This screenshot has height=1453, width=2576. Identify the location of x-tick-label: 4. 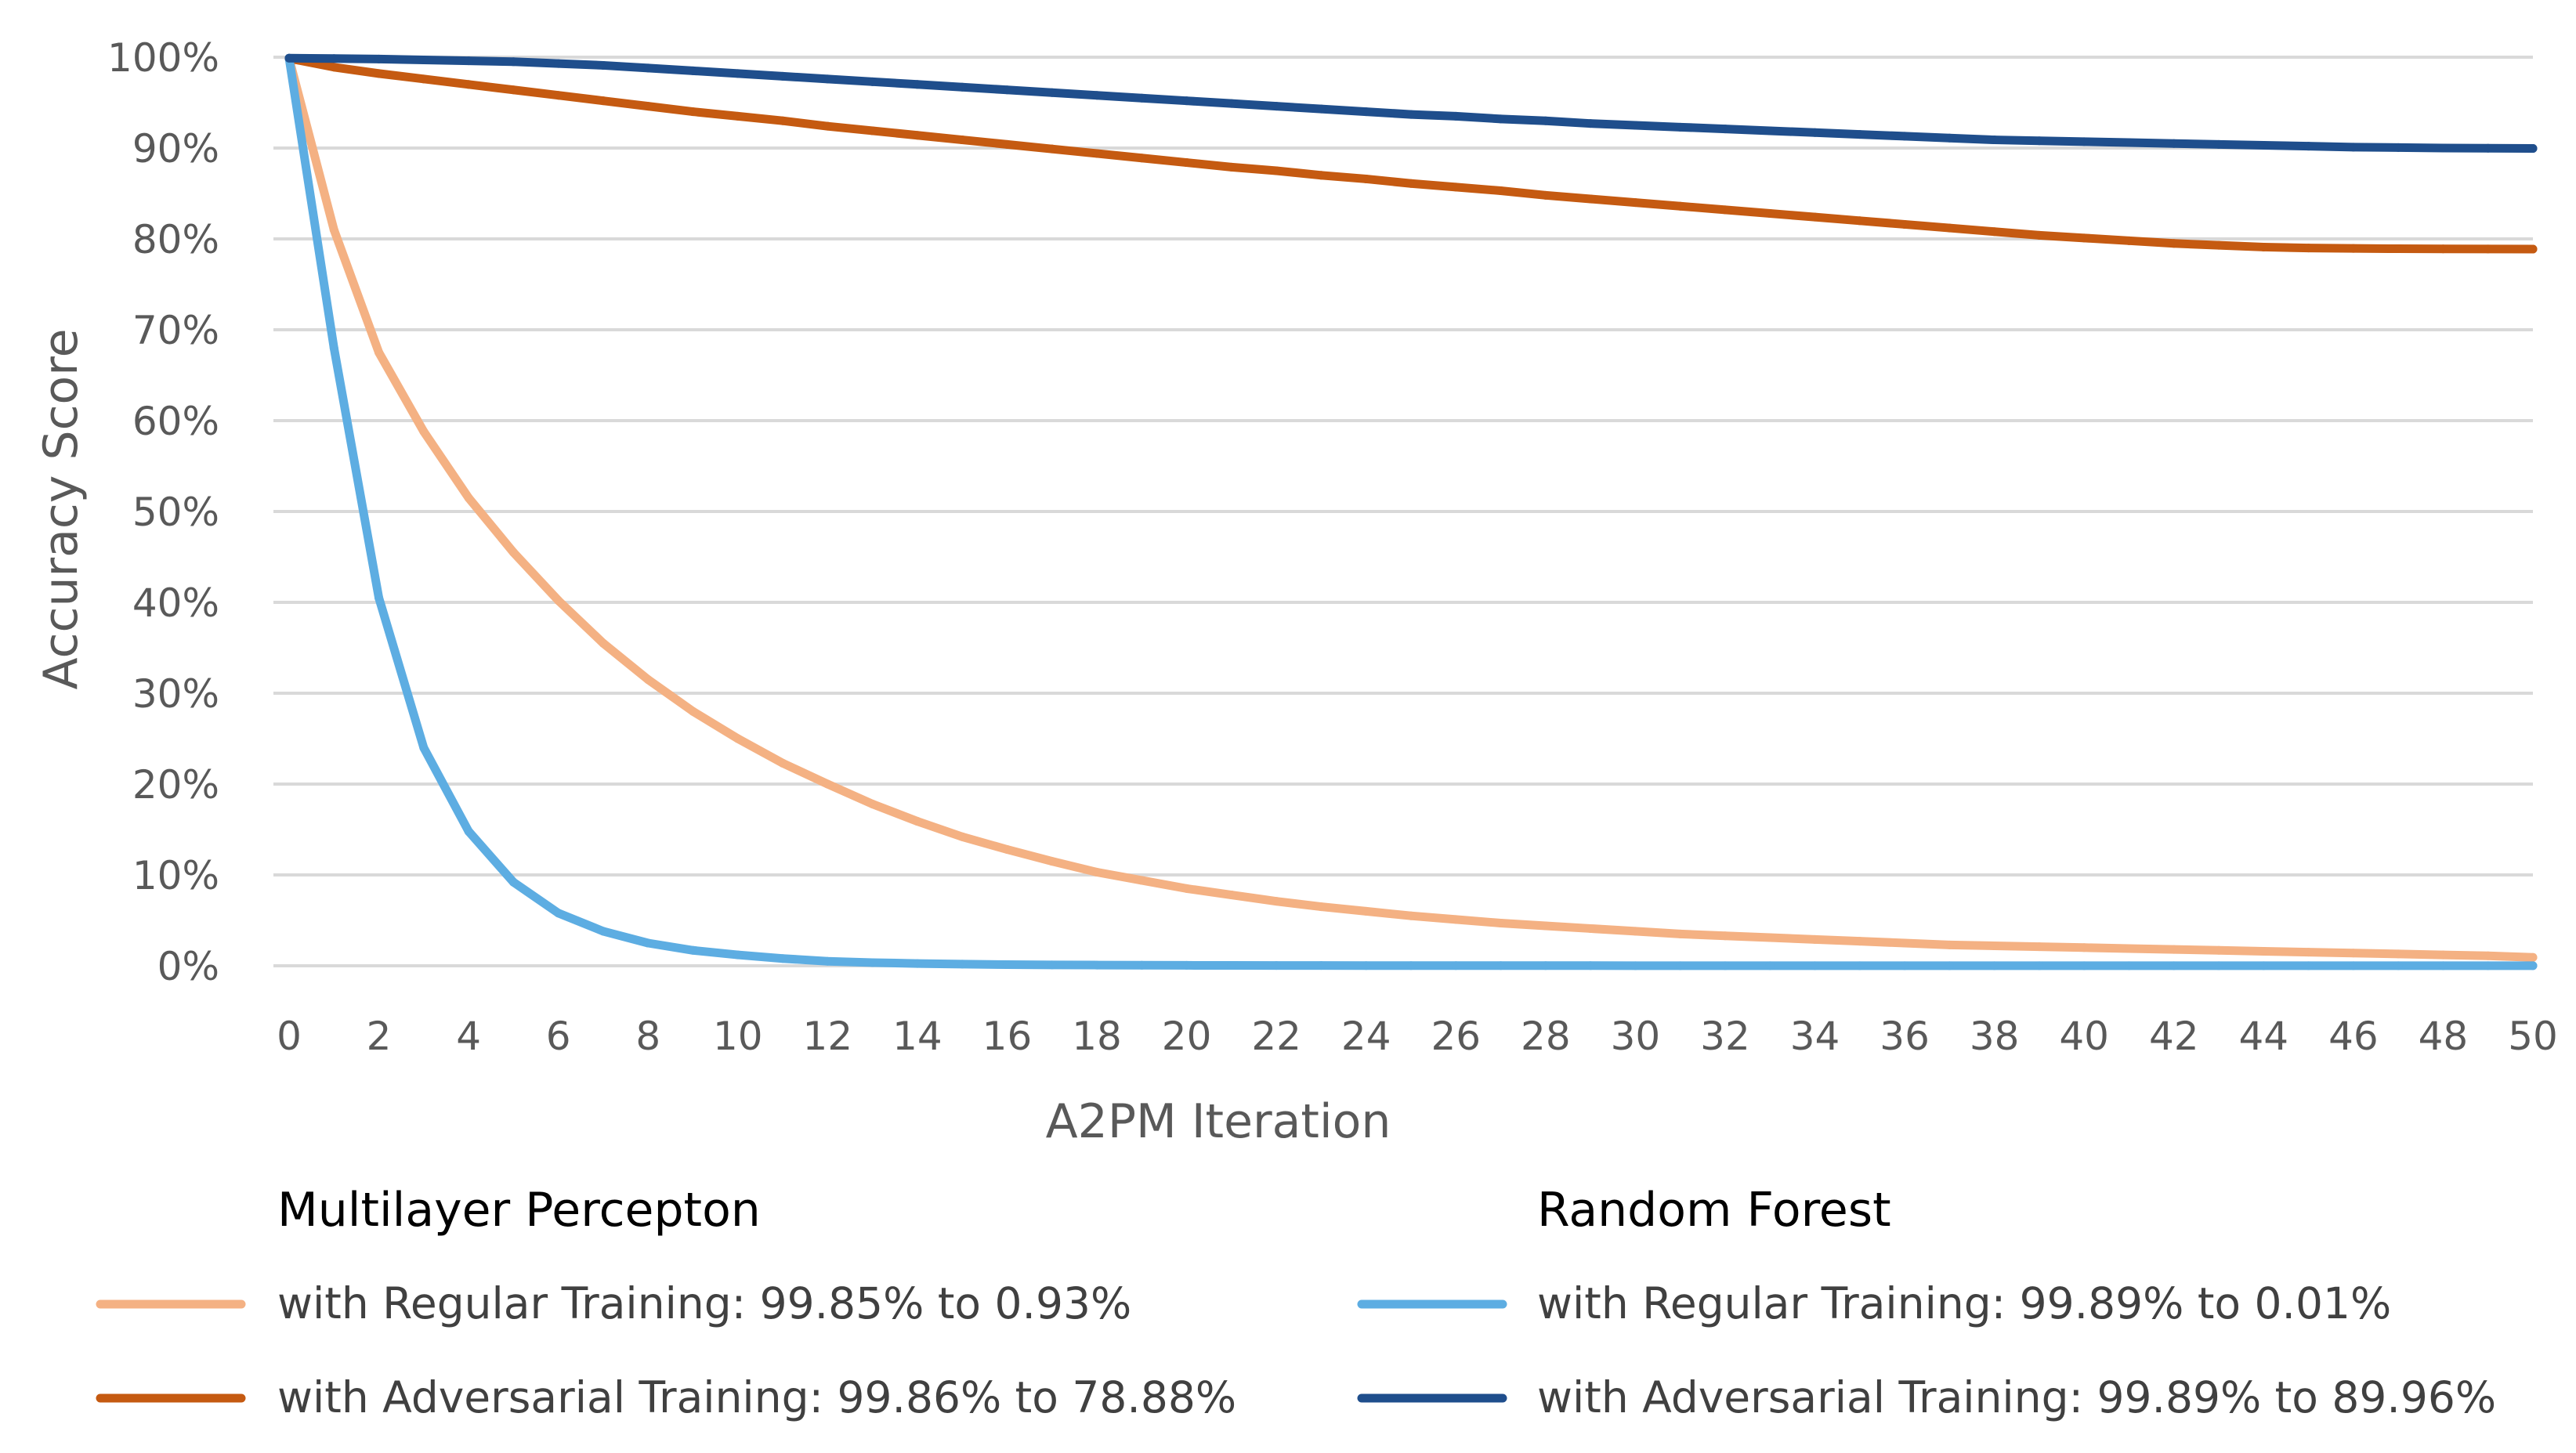
(468, 1036).